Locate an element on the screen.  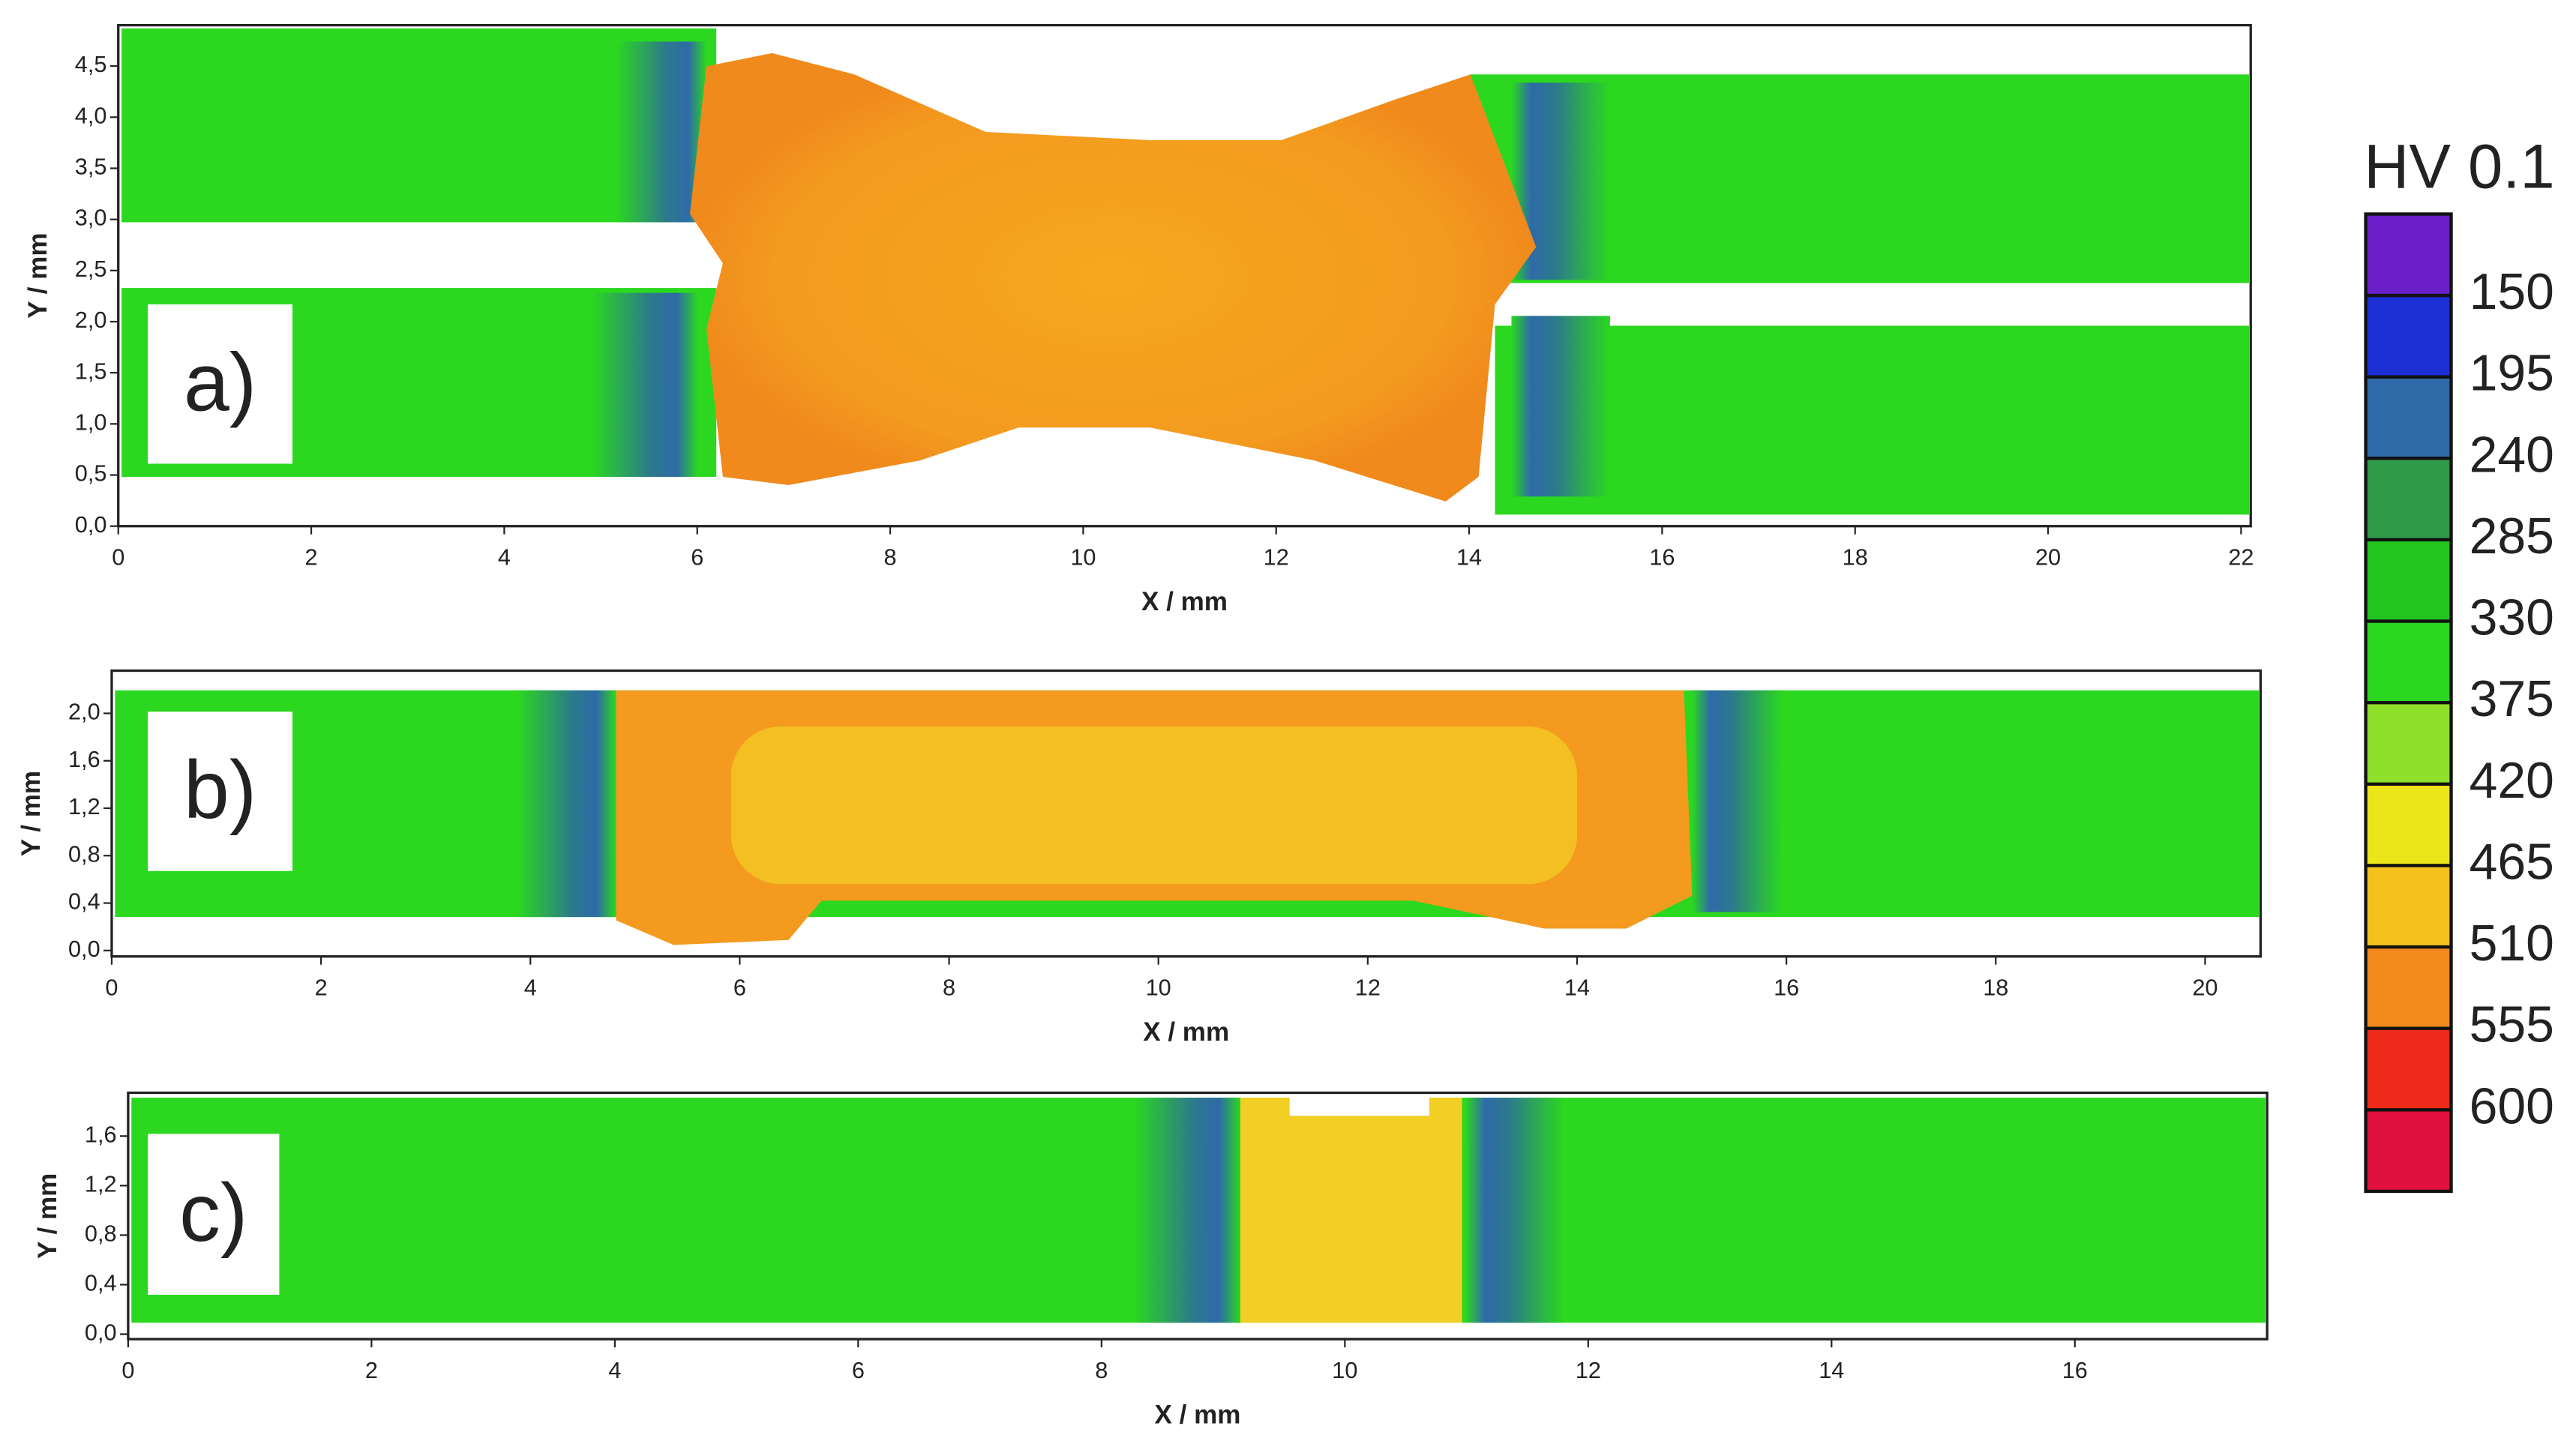
y-tick-label: 1,0 is located at coordinates (91, 422).